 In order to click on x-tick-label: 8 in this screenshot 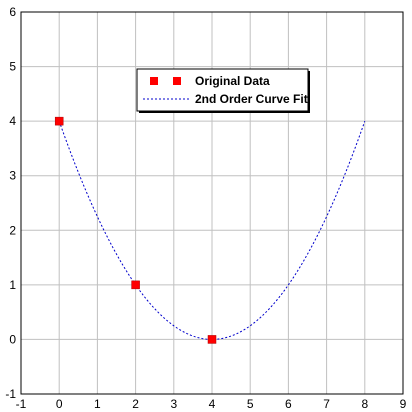, I will do `click(364, 404)`.